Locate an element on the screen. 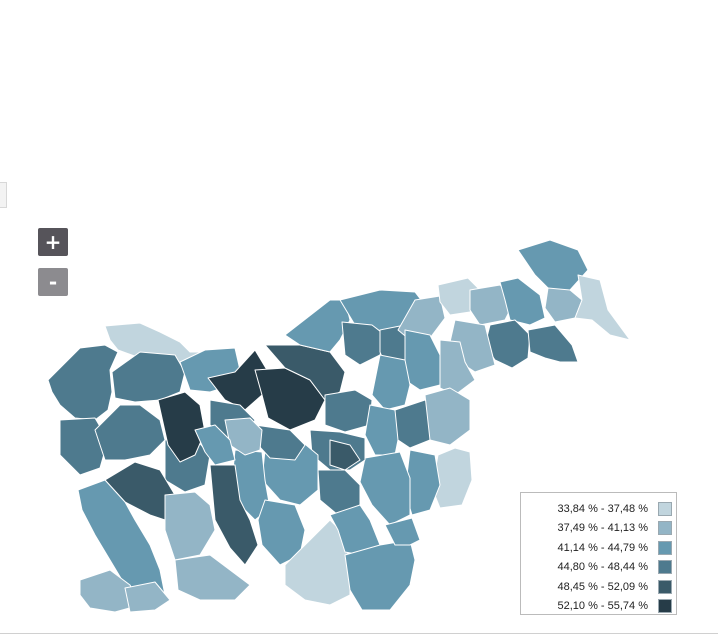  legend-item: 41,14 % - 44,79 % is located at coordinates (598, 548).